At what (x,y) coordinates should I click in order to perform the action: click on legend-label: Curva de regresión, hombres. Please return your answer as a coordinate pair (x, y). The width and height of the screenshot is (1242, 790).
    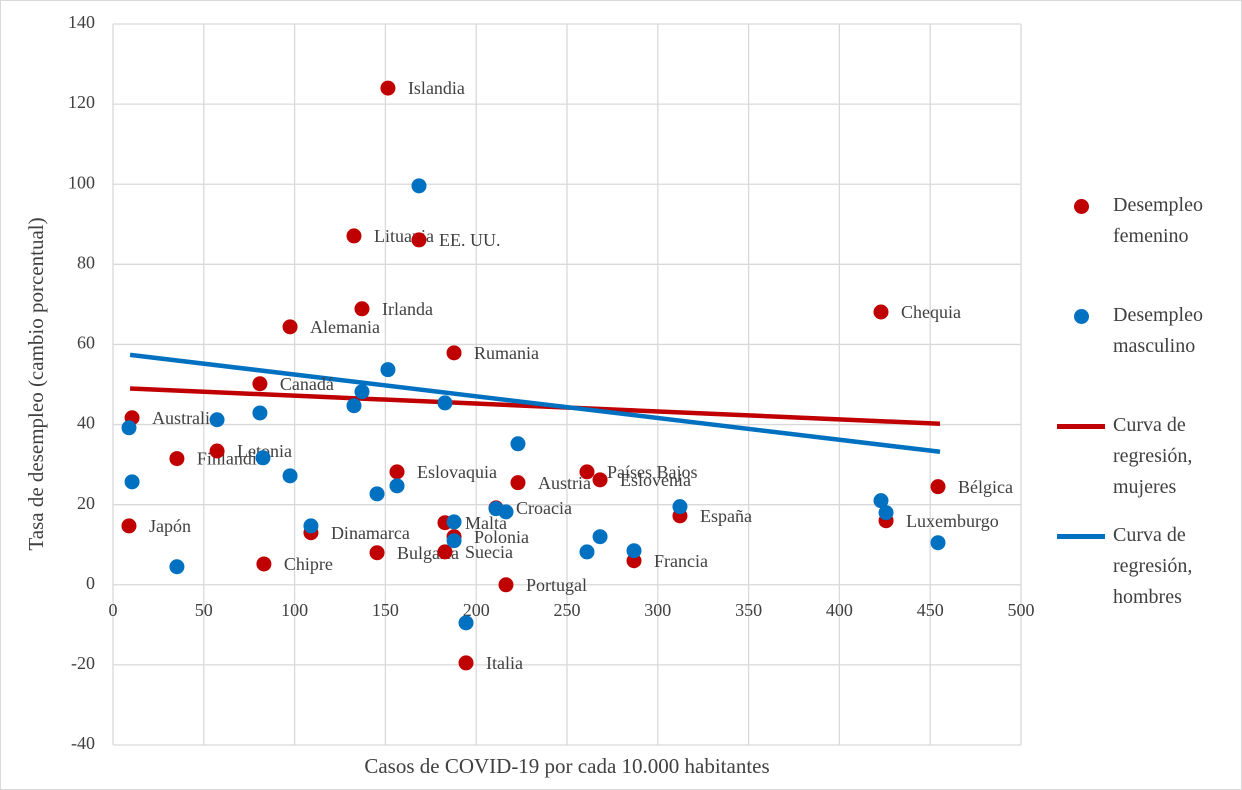
    Looking at the image, I should click on (1153, 566).